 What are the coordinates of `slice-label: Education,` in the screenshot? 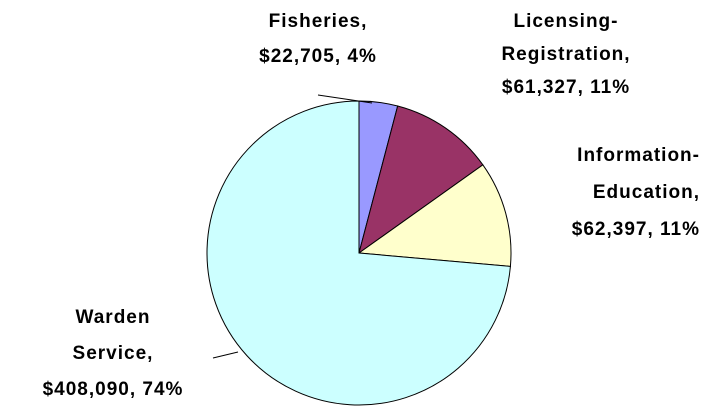 It's located at (646, 192).